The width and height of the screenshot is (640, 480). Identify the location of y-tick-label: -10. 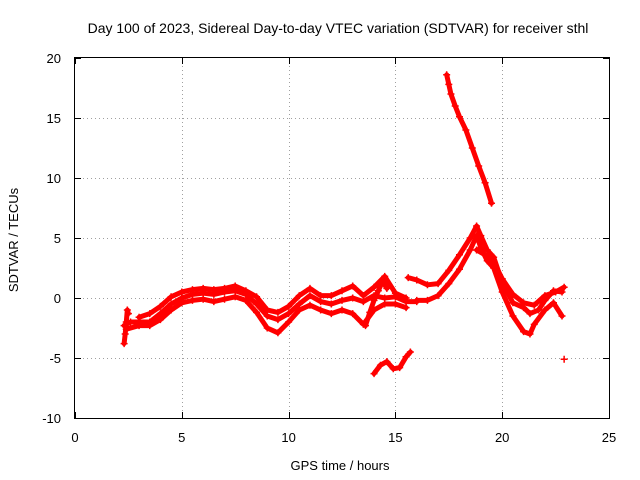
(51, 418).